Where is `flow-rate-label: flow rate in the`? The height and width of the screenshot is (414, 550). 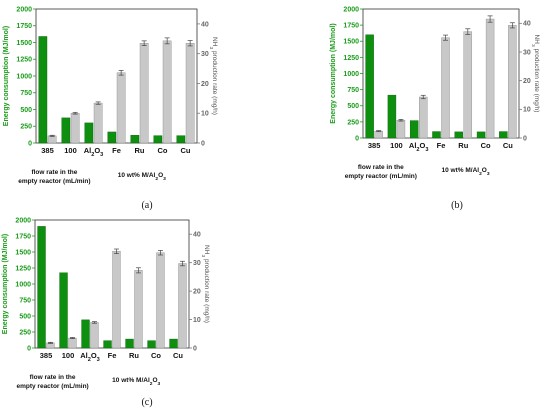 flow-rate-label: flow rate in the is located at coordinates (53, 377).